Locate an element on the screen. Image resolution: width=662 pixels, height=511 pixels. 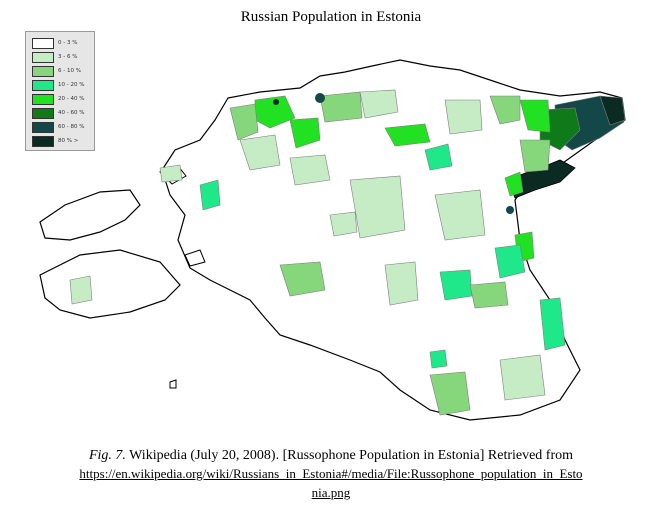
legend-label: 20 - 40 % is located at coordinates (71, 99).